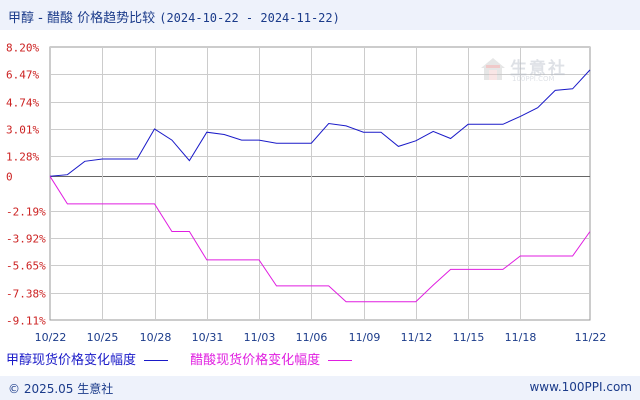  I want to click on x-tick-label: 10/22, so click(51, 337).